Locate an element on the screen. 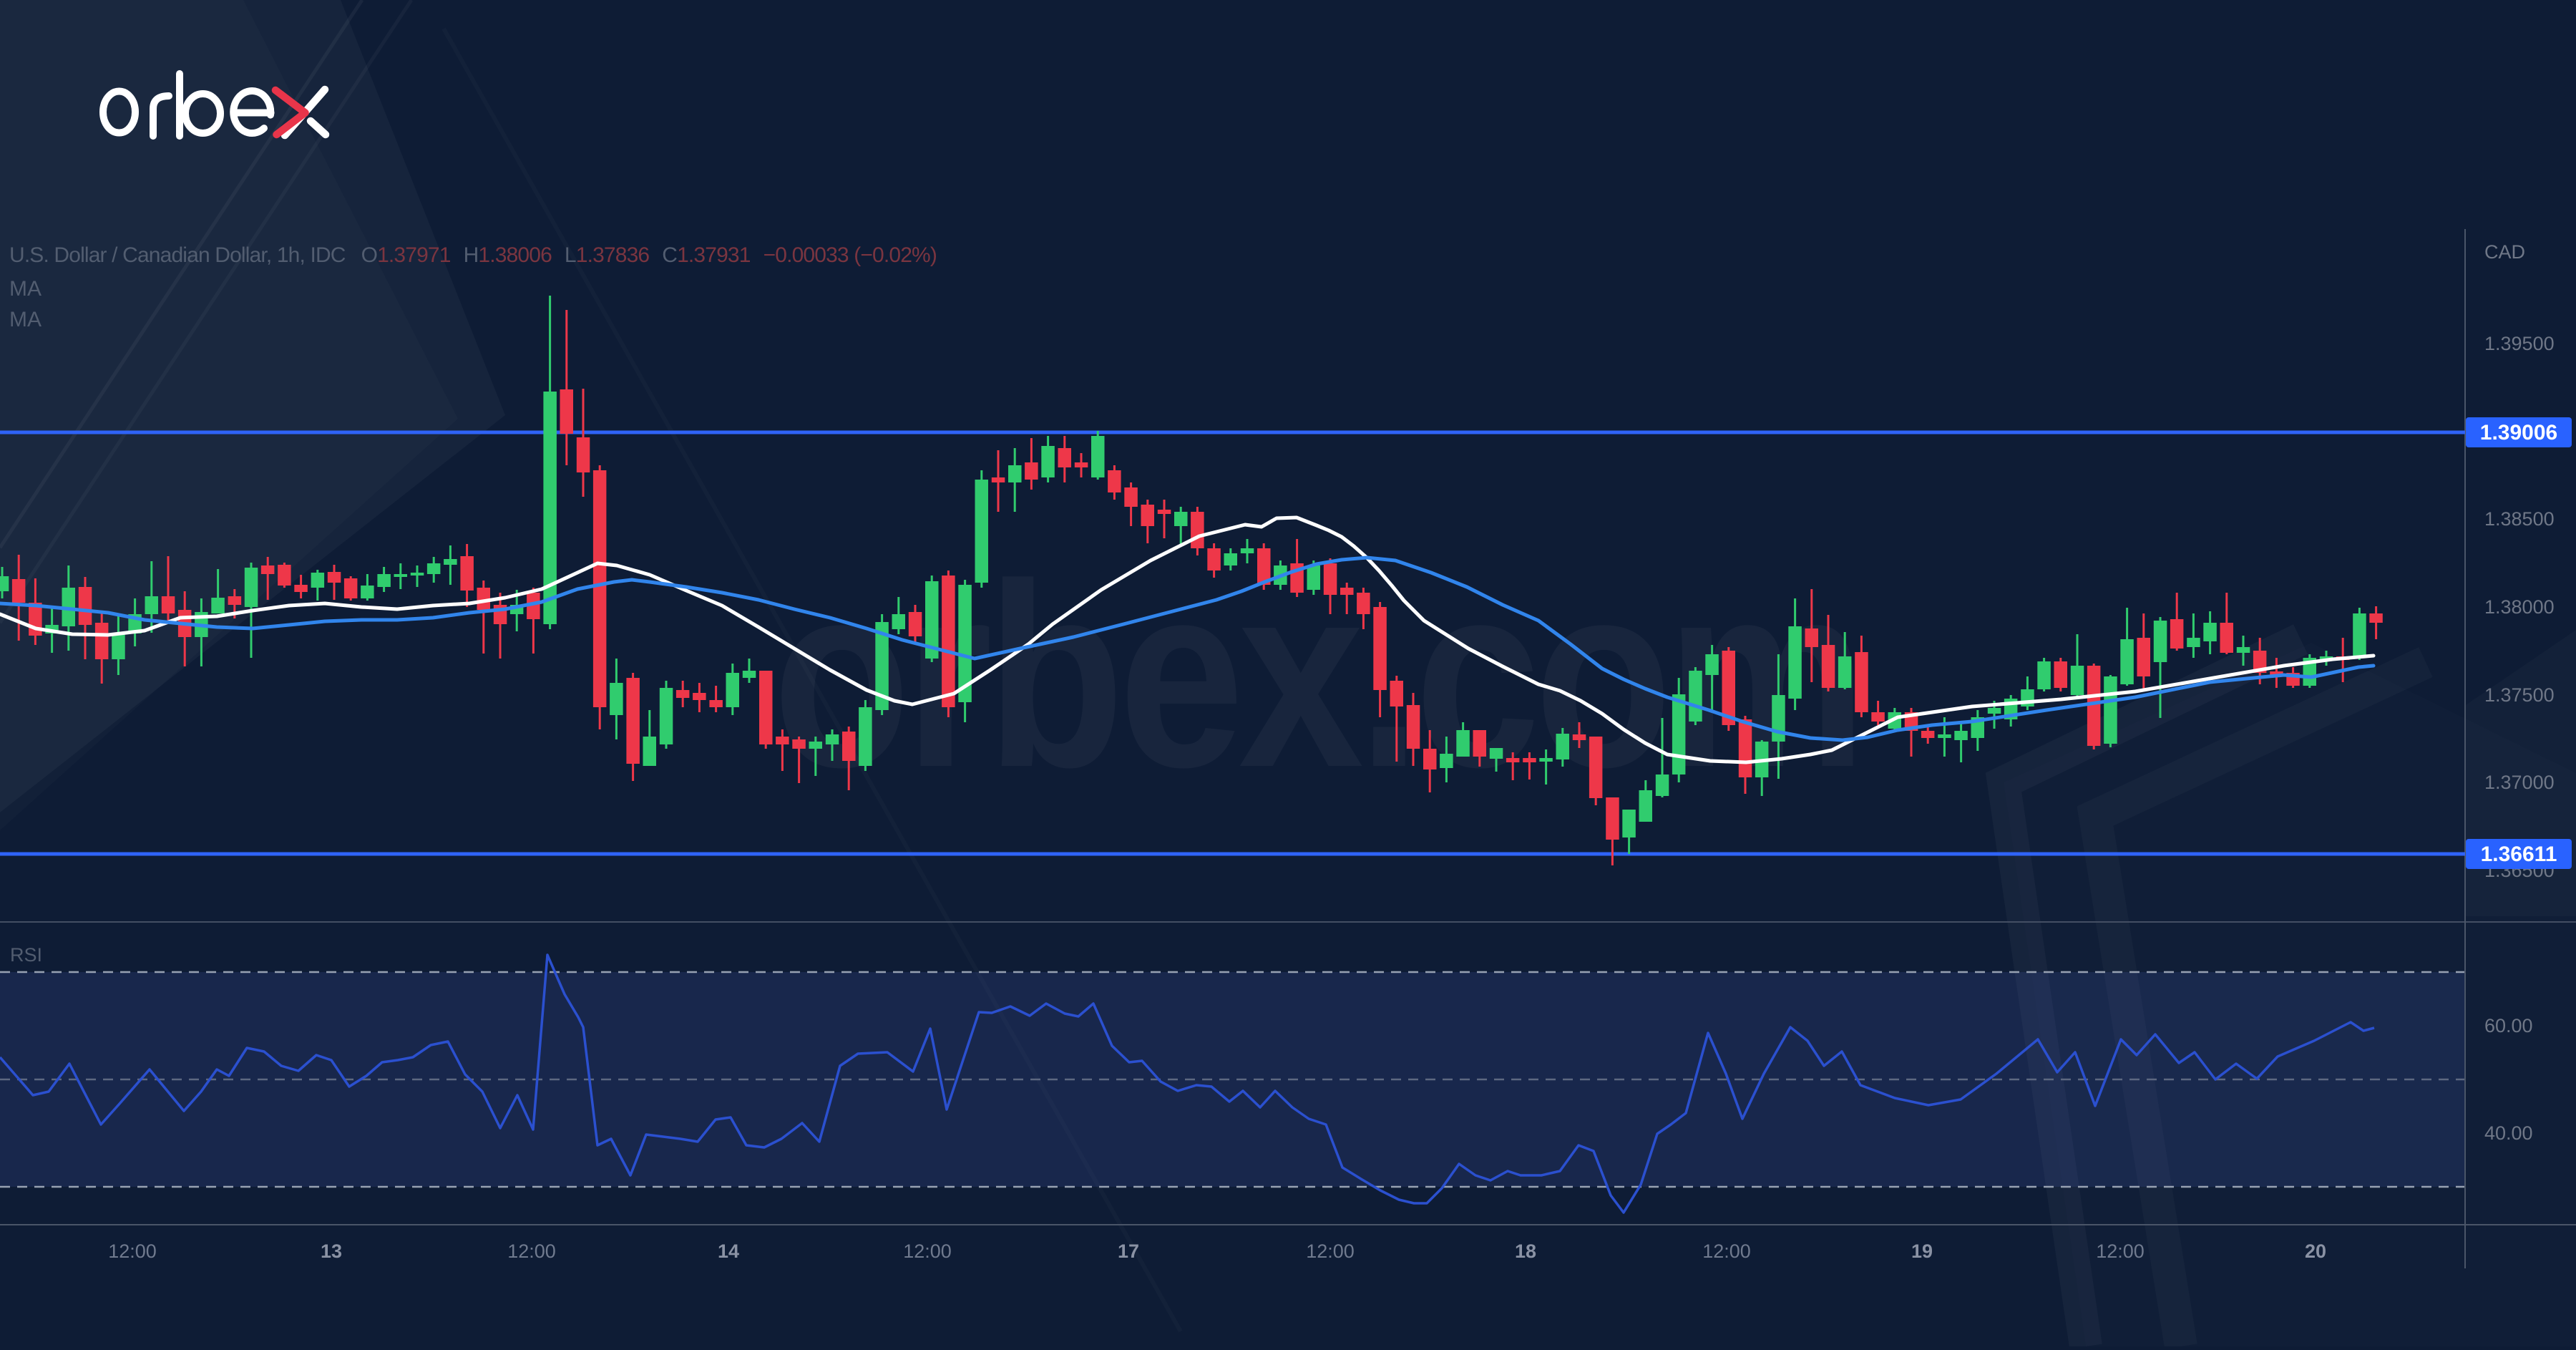 The image size is (2576, 1350). svg-text: 60.00 is located at coordinates (2508, 1025).